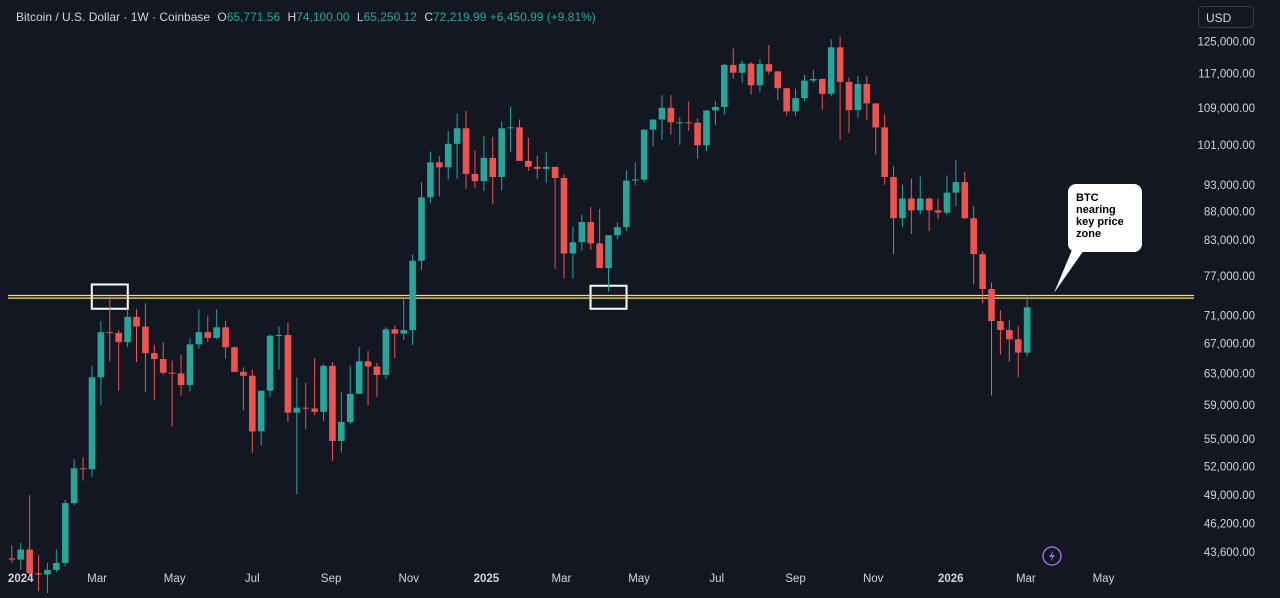 The image size is (1280, 598). I want to click on y-tick-label: 52,000.00, so click(1229, 467).